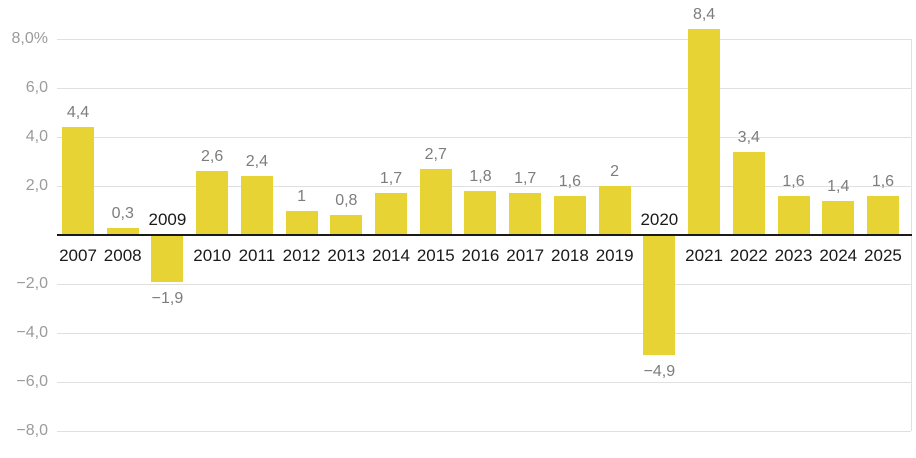  Describe the element at coordinates (793, 255) in the screenshot. I see `year-label-2023: 2023` at that location.